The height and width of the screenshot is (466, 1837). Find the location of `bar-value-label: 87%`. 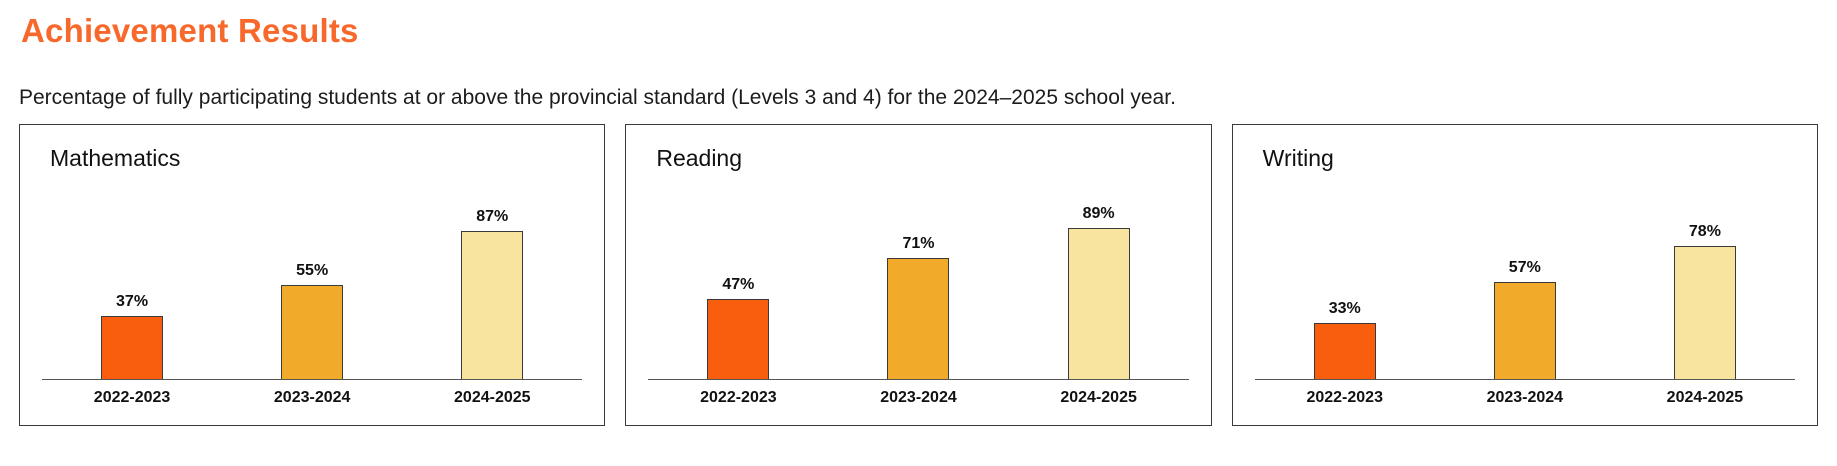

bar-value-label: 87% is located at coordinates (492, 216).